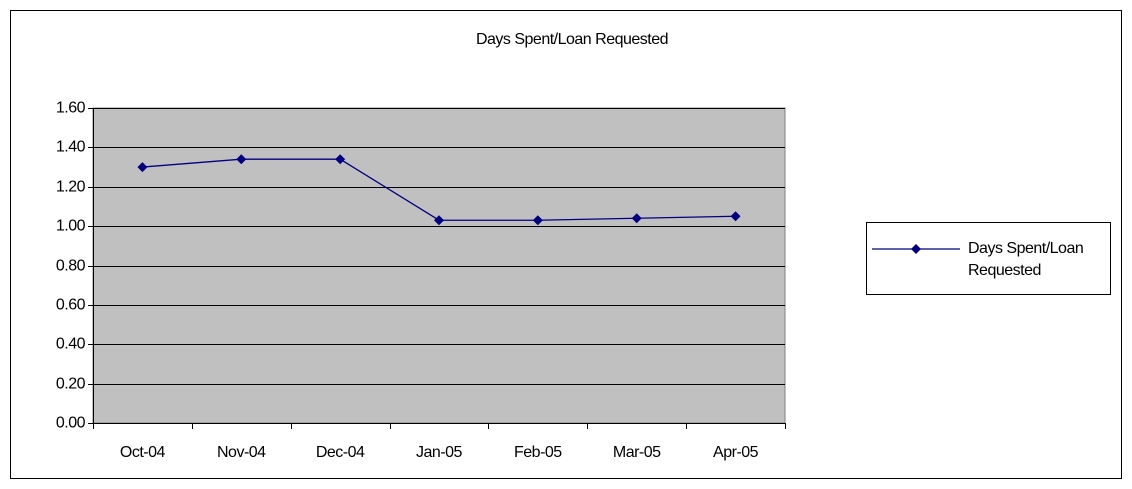  I want to click on y-tick-label: 1.20, so click(71, 187).